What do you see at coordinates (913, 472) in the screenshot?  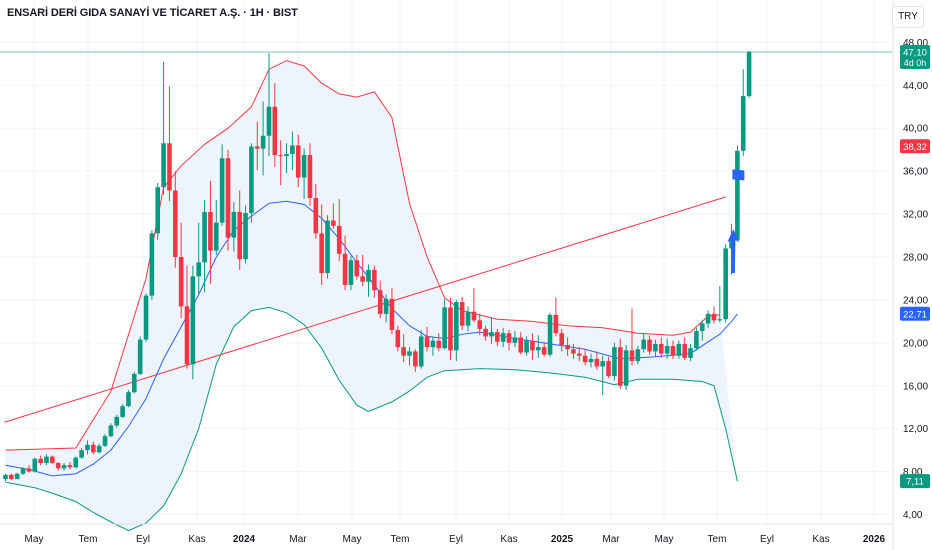 I see `y-tick-label: 8,00` at bounding box center [913, 472].